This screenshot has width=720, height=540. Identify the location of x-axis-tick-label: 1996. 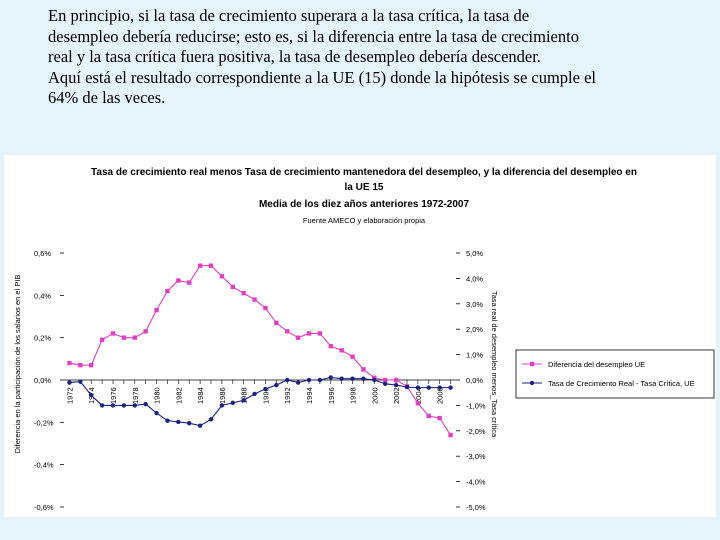
(331, 395).